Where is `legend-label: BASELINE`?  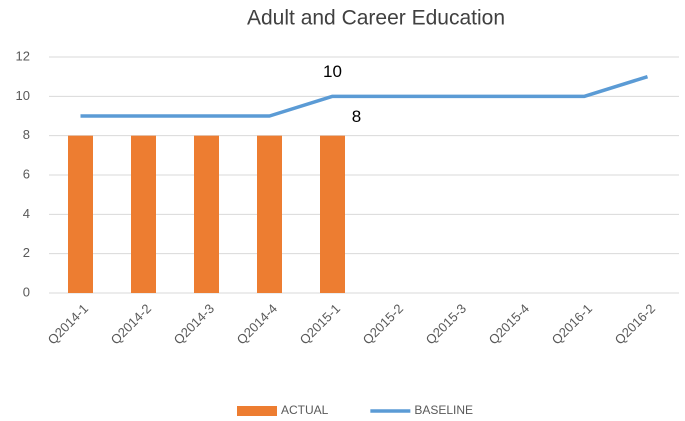
legend-label: BASELINE is located at coordinates (443, 410).